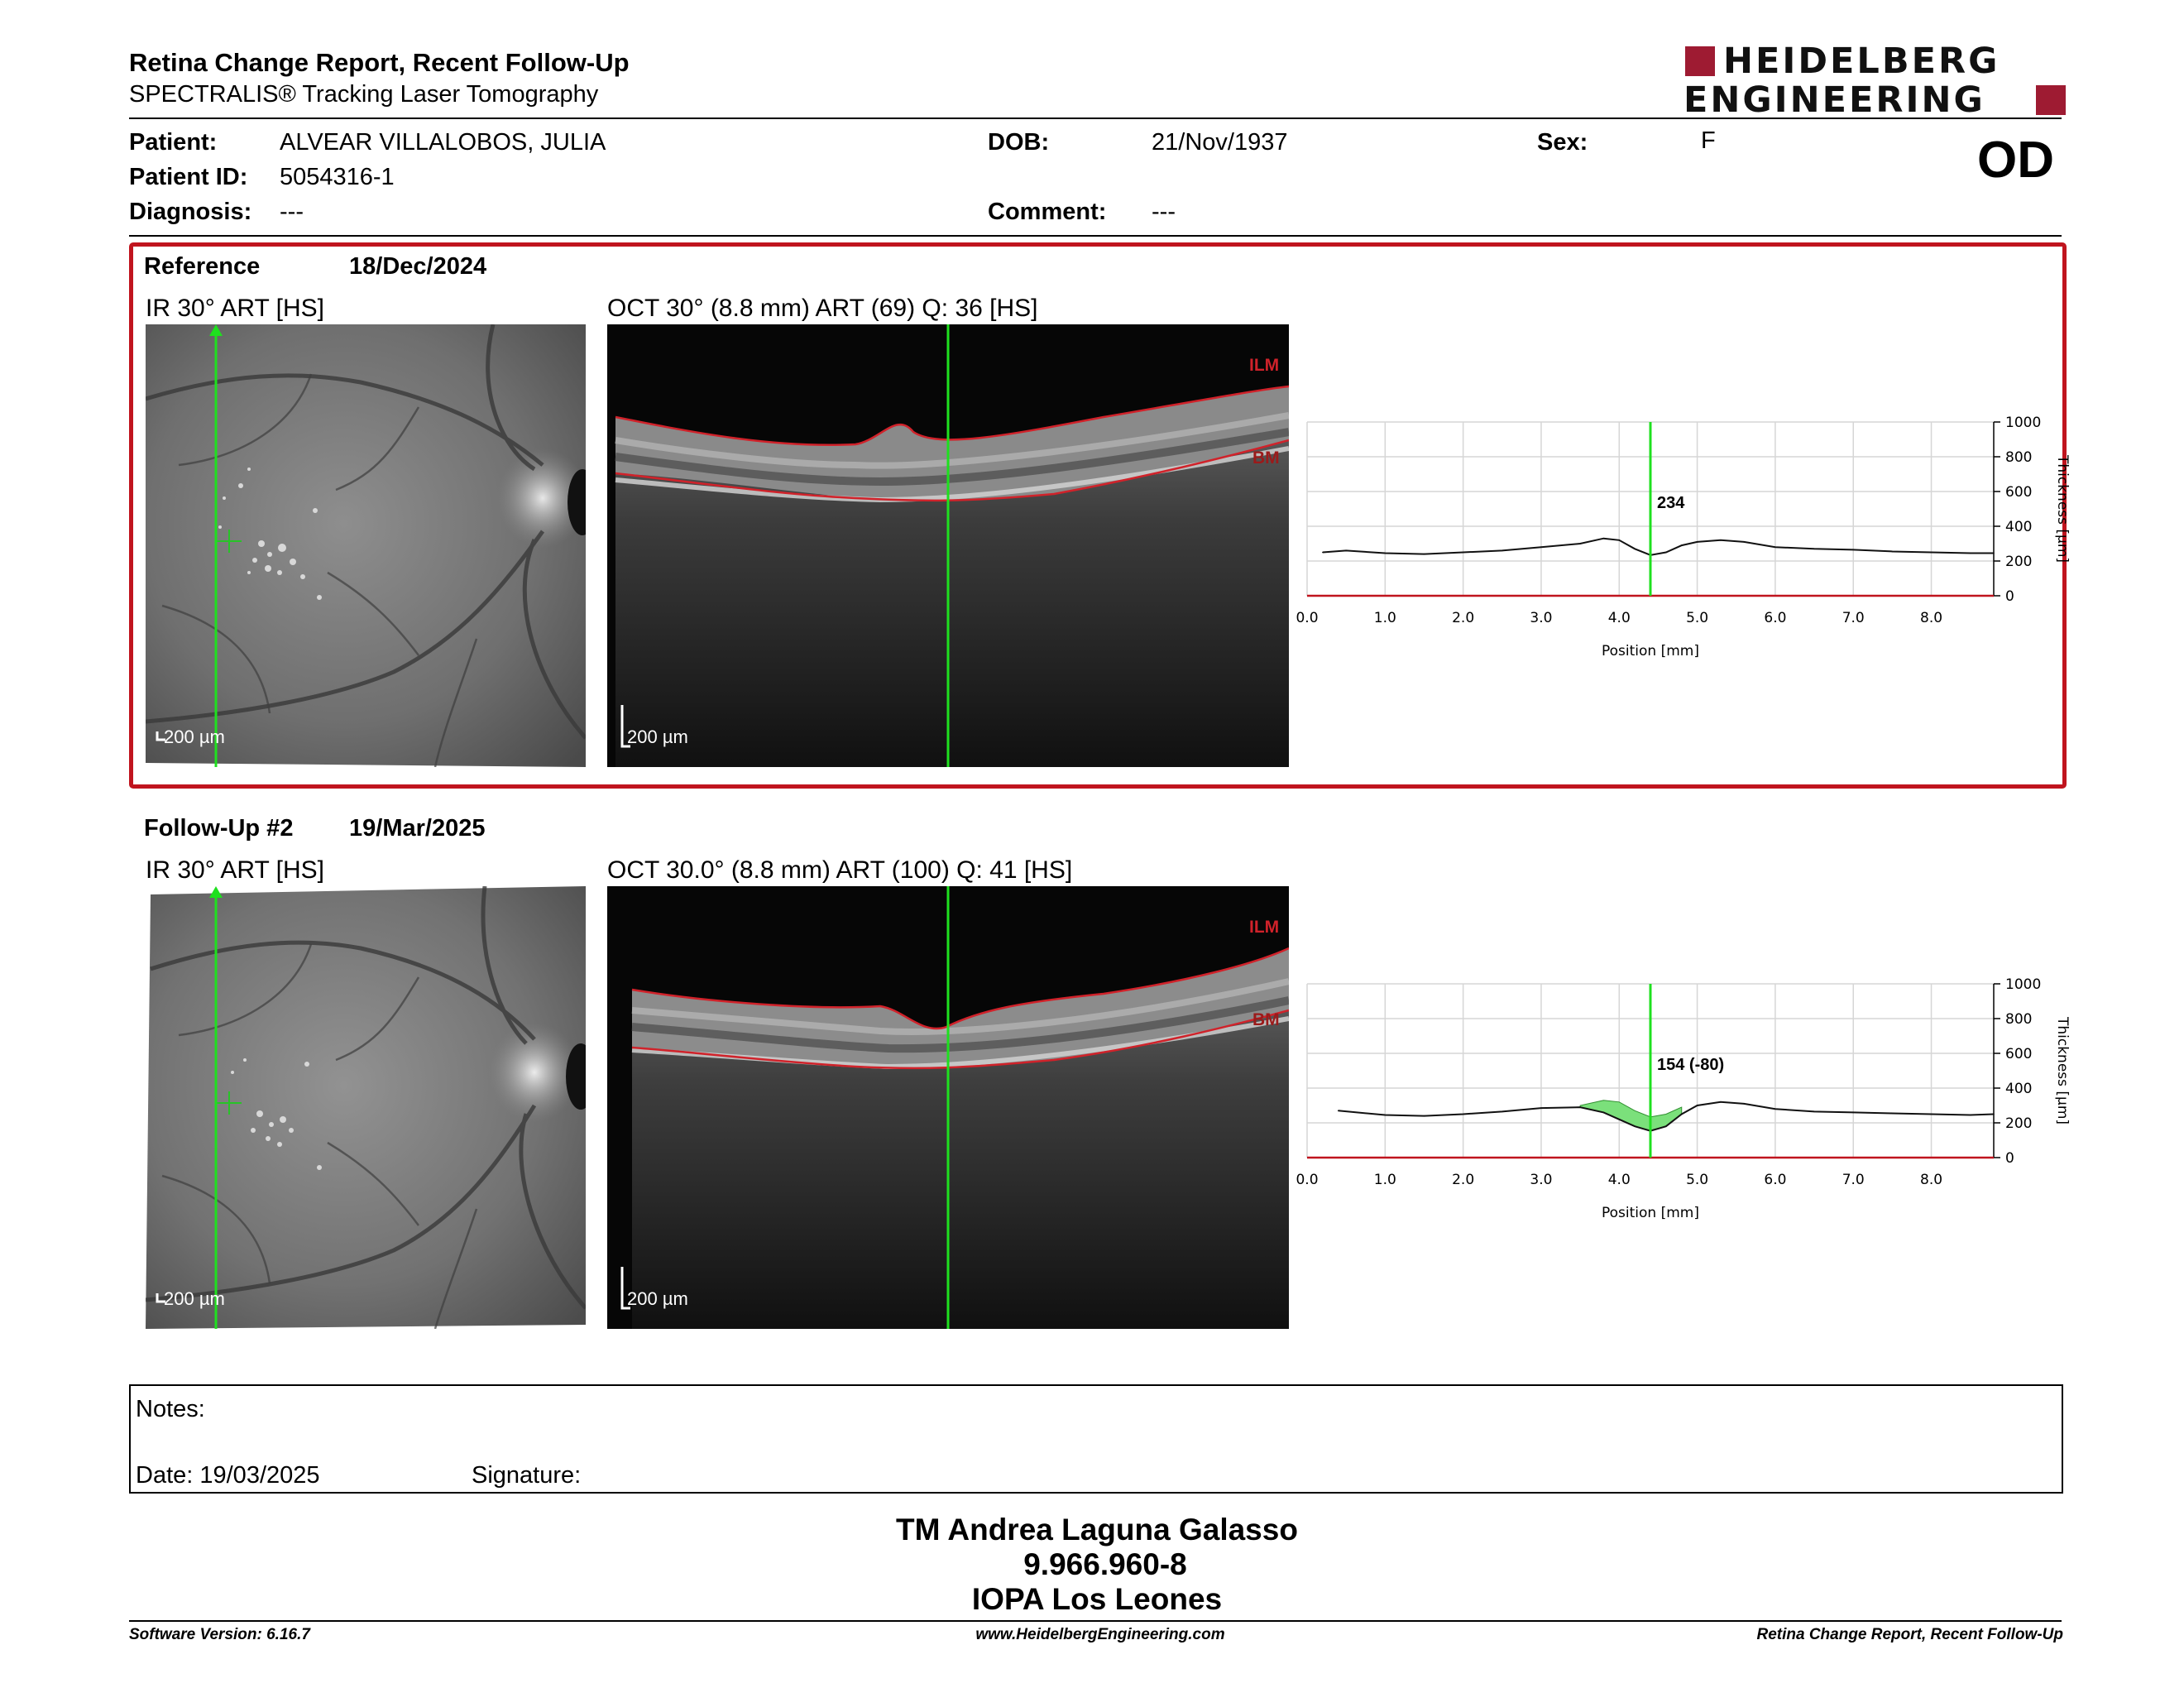 Image resolution: width=2184 pixels, height=1688 pixels. What do you see at coordinates (2015, 160) in the screenshot?
I see `eye-indicator: OD` at bounding box center [2015, 160].